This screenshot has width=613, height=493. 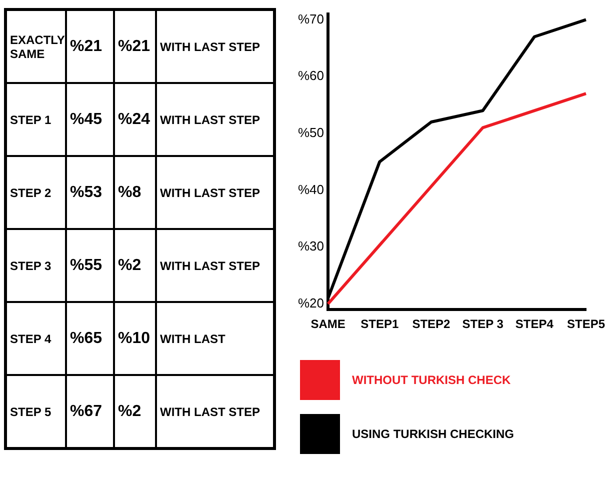 What do you see at coordinates (36, 192) in the screenshot?
I see `text: STEP 2` at bounding box center [36, 192].